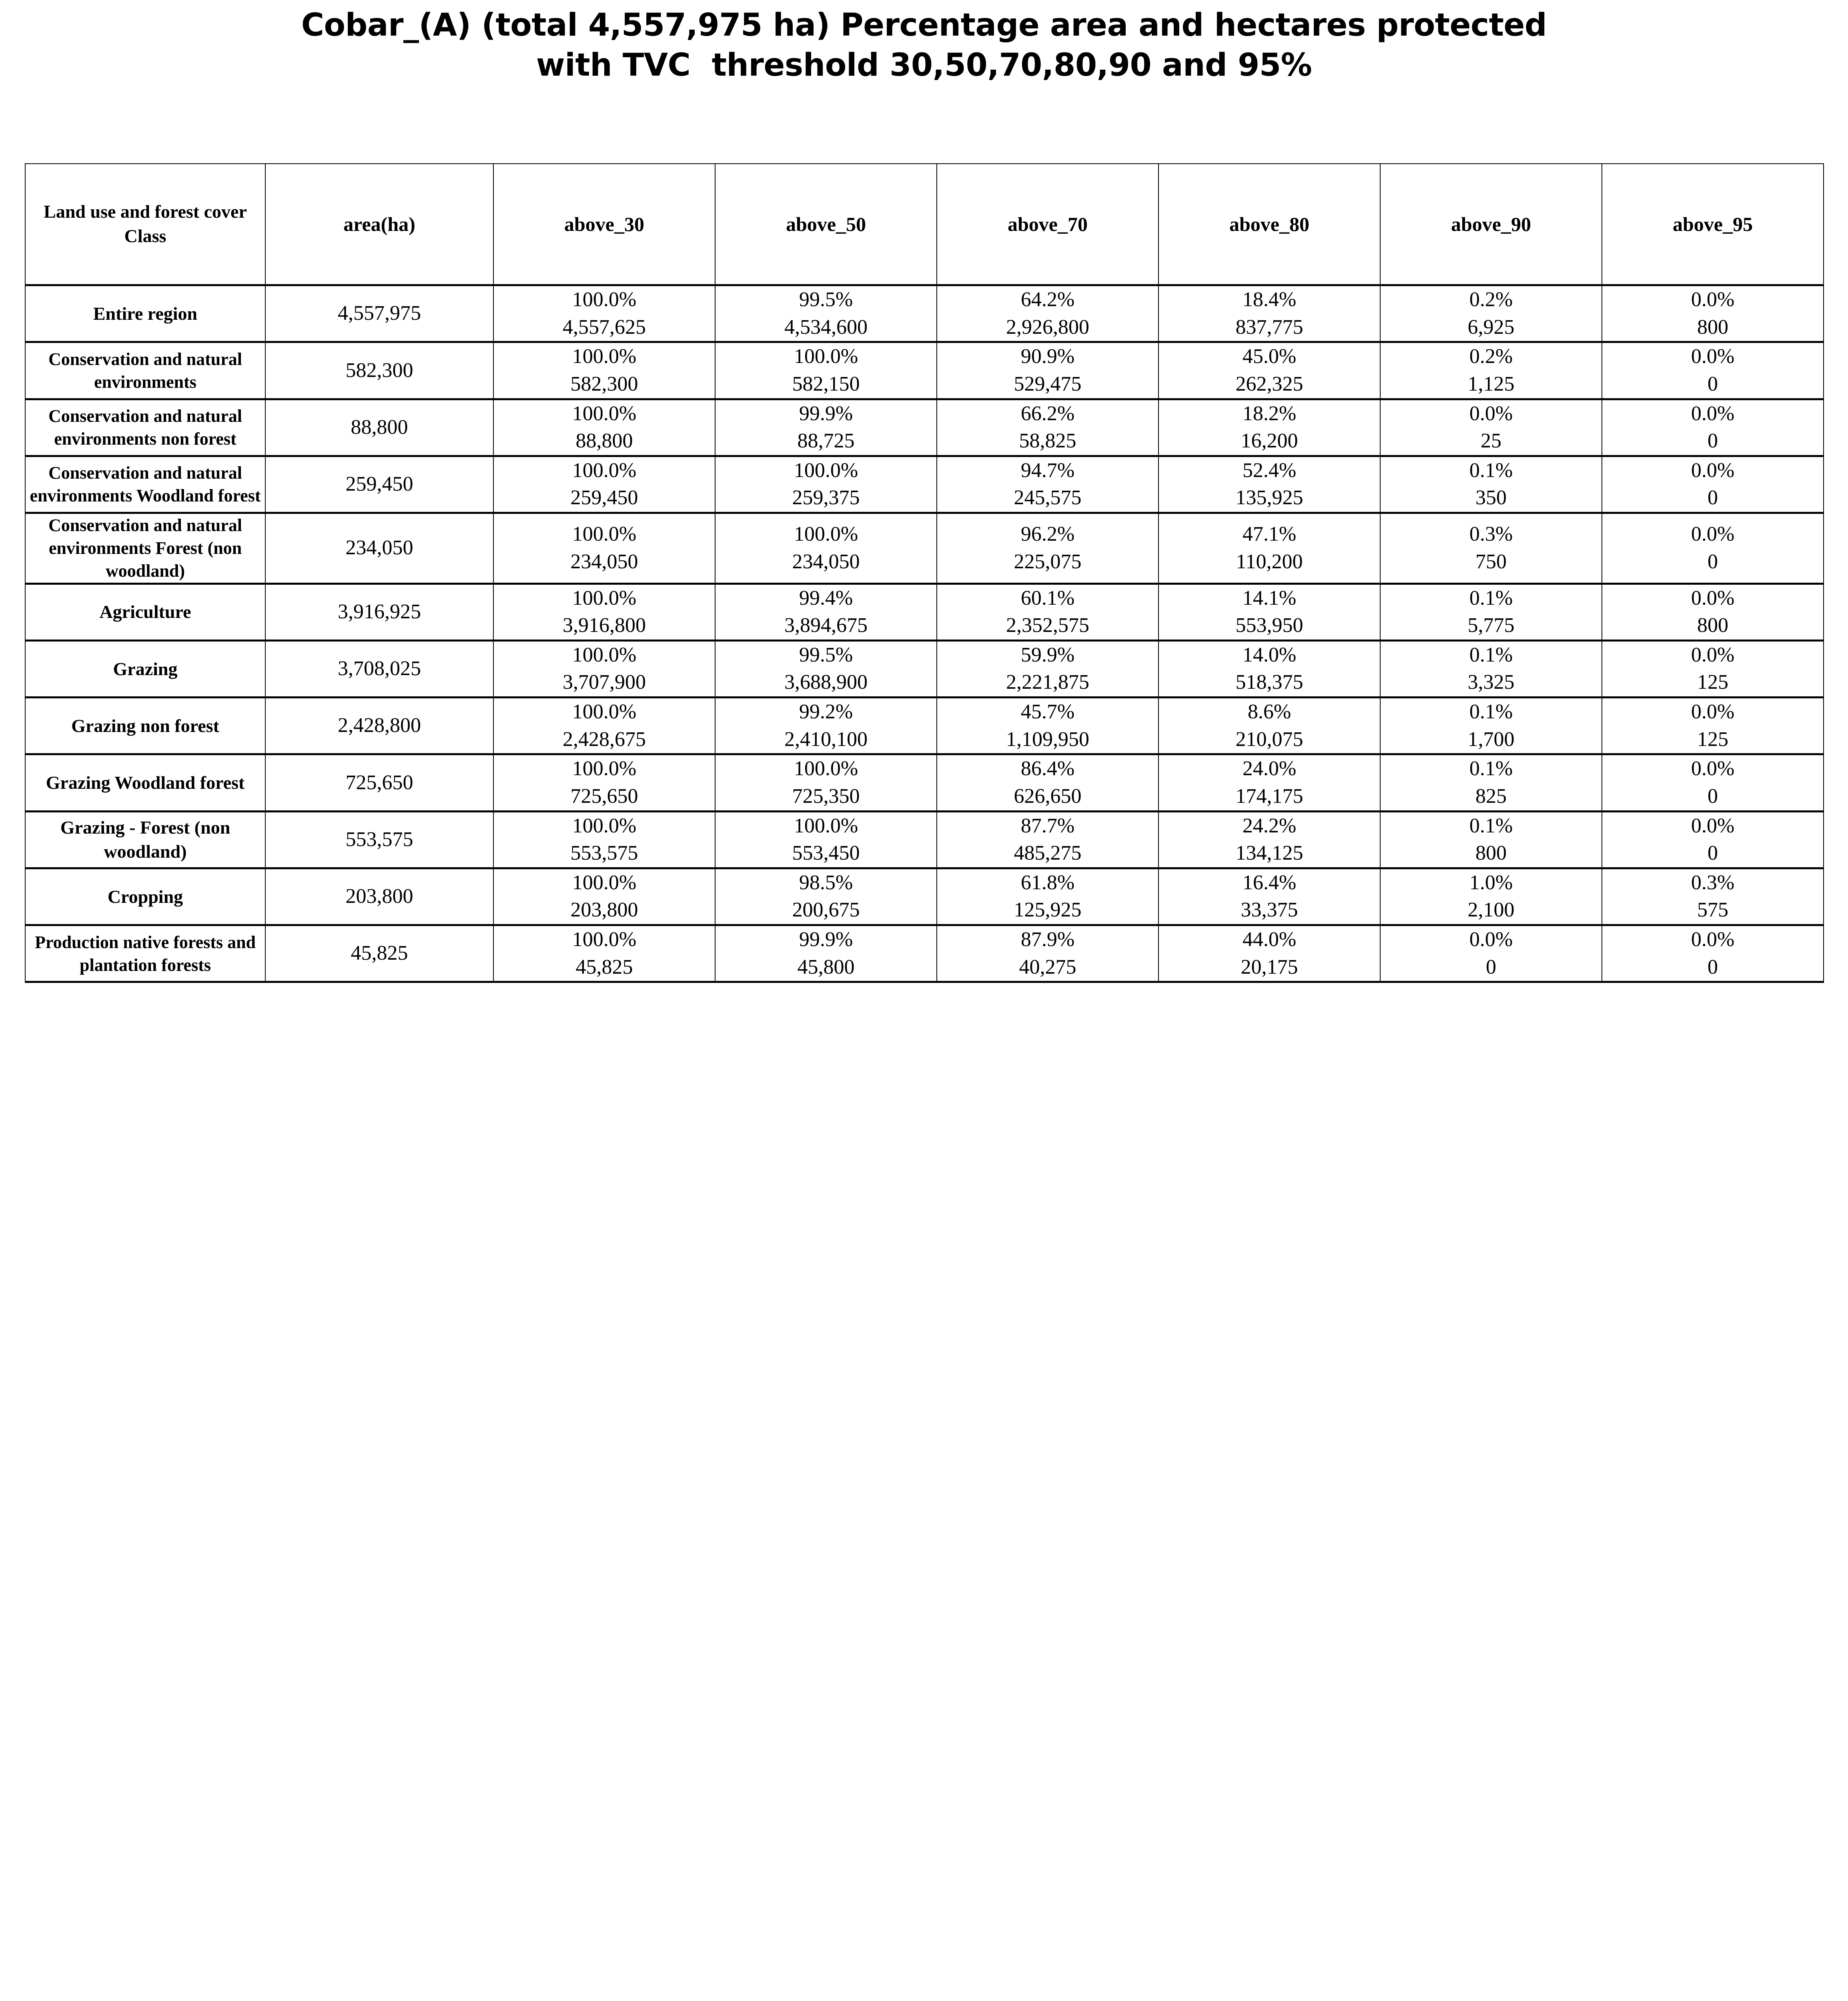  What do you see at coordinates (1269, 910) in the screenshot?
I see `cell-hectares: 33,375` at bounding box center [1269, 910].